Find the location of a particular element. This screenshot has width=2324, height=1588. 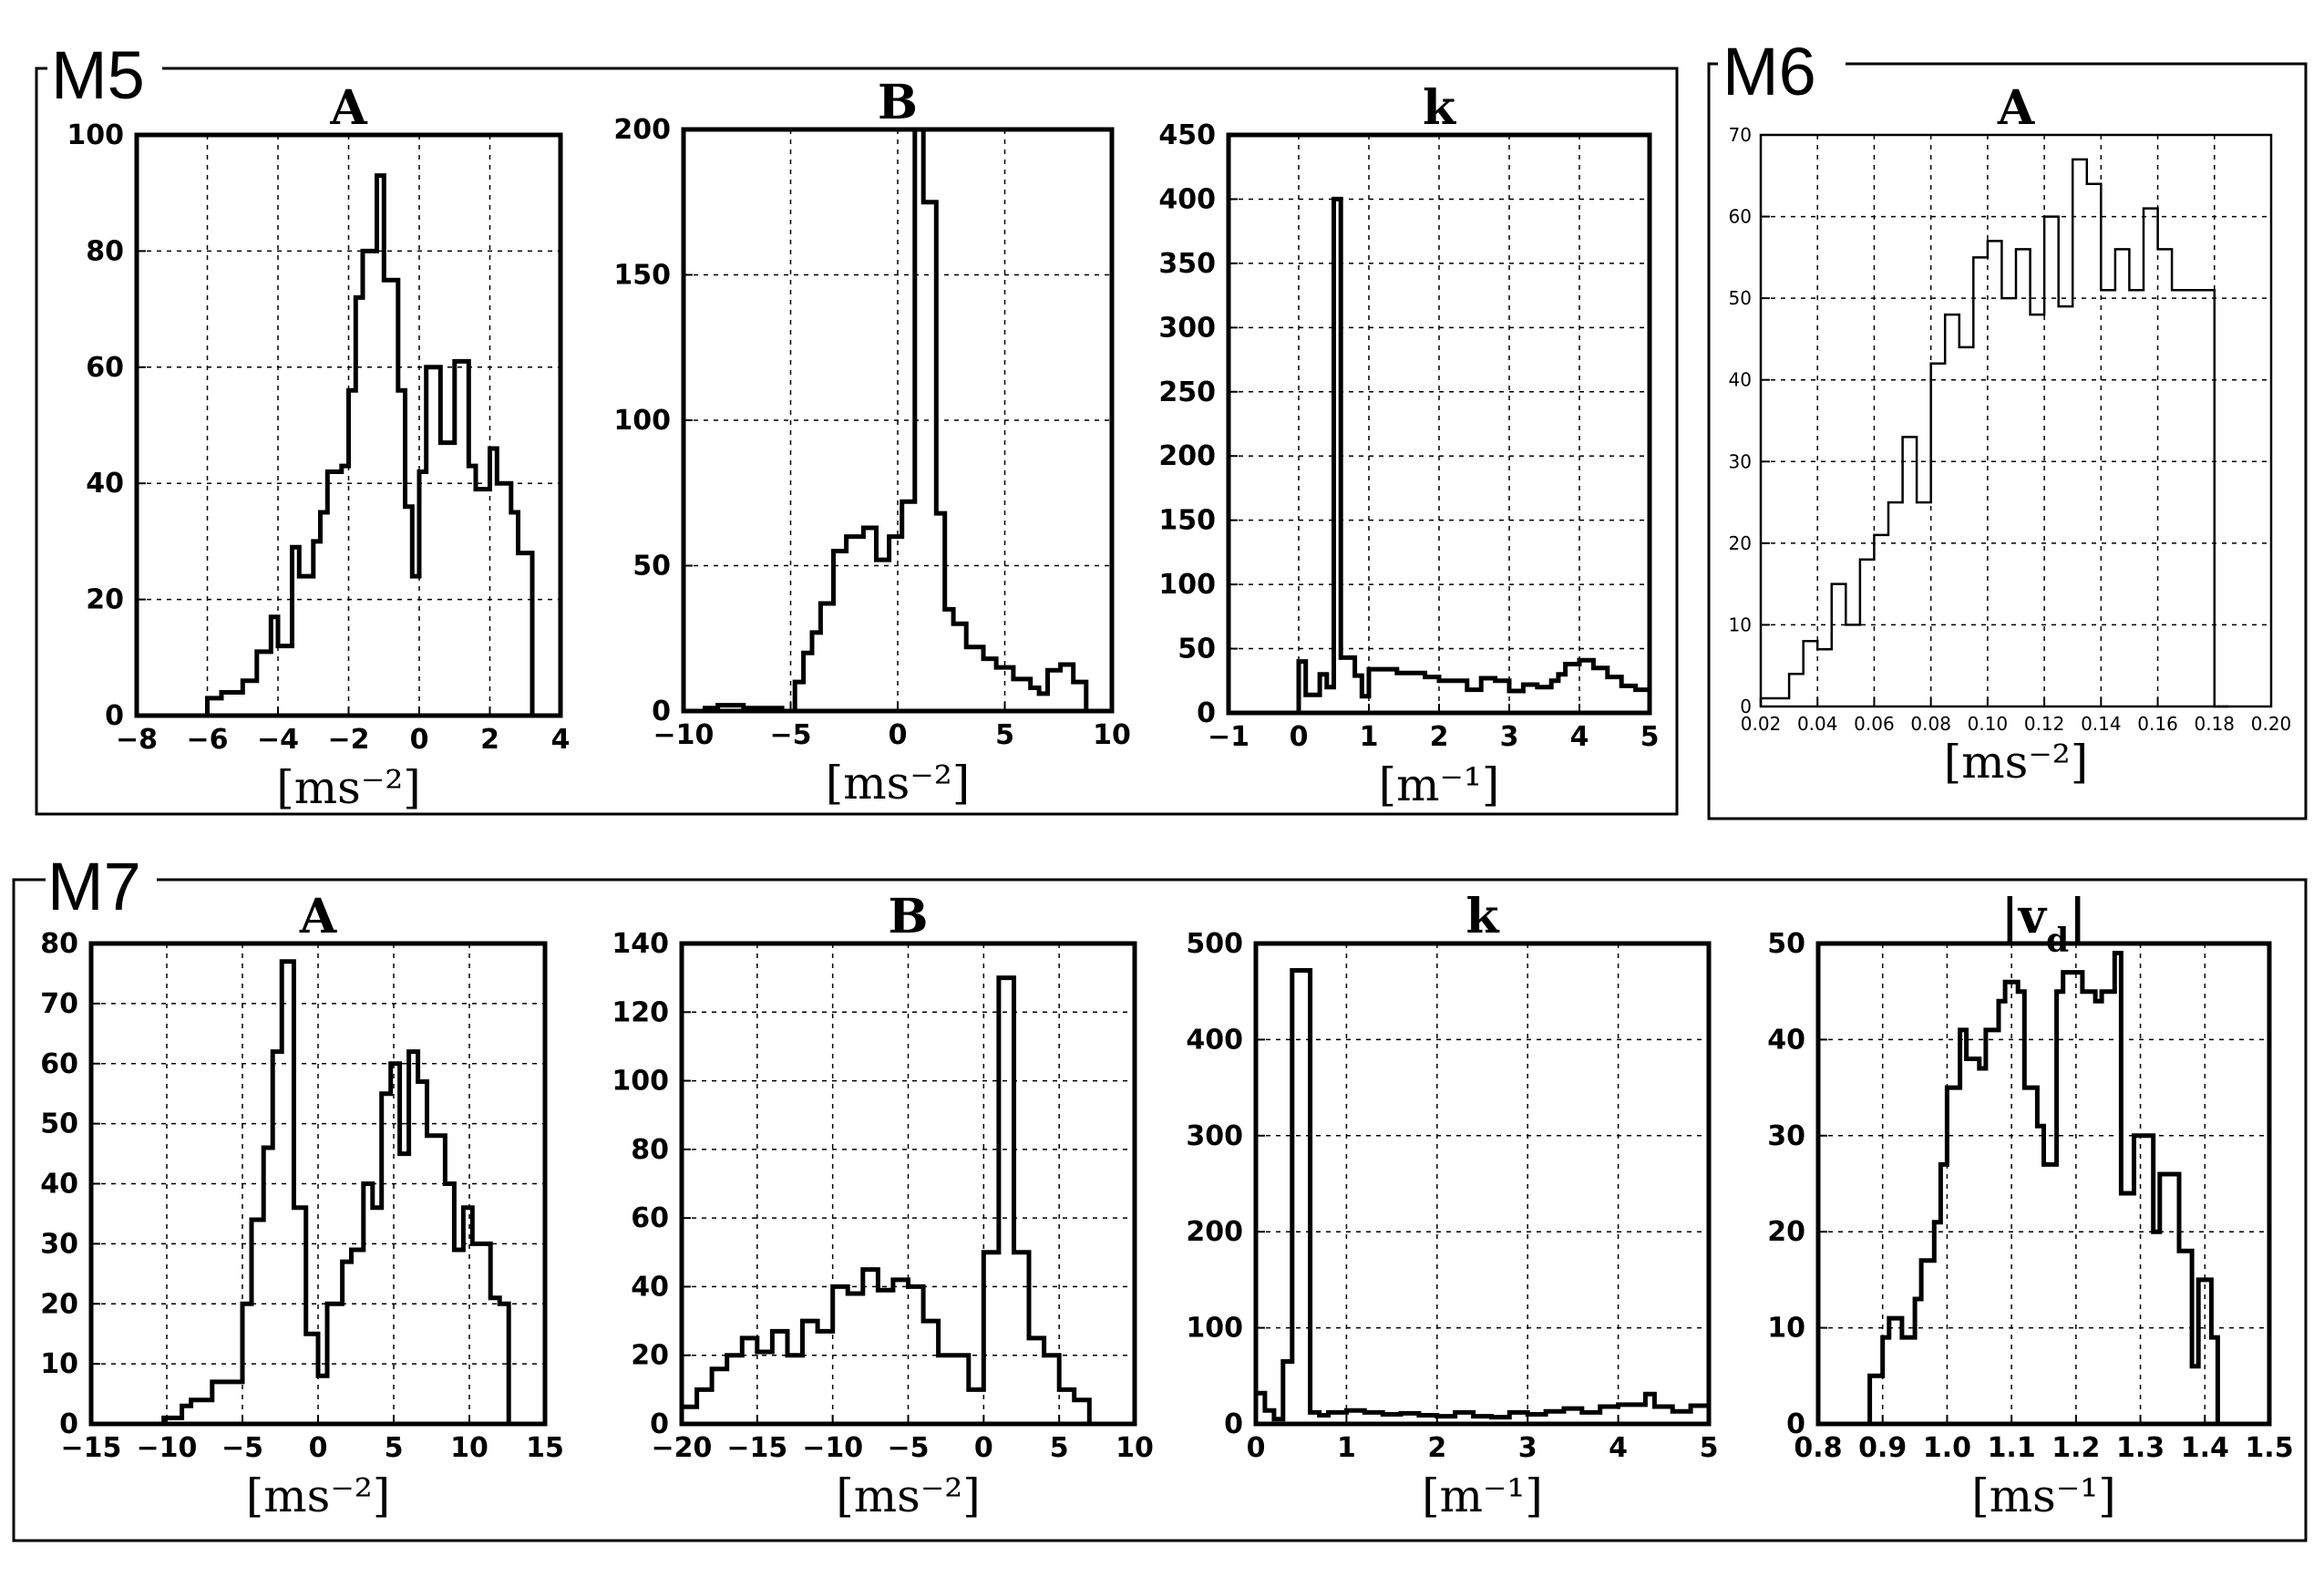

y-tick-label: 140 is located at coordinates (640, 944).